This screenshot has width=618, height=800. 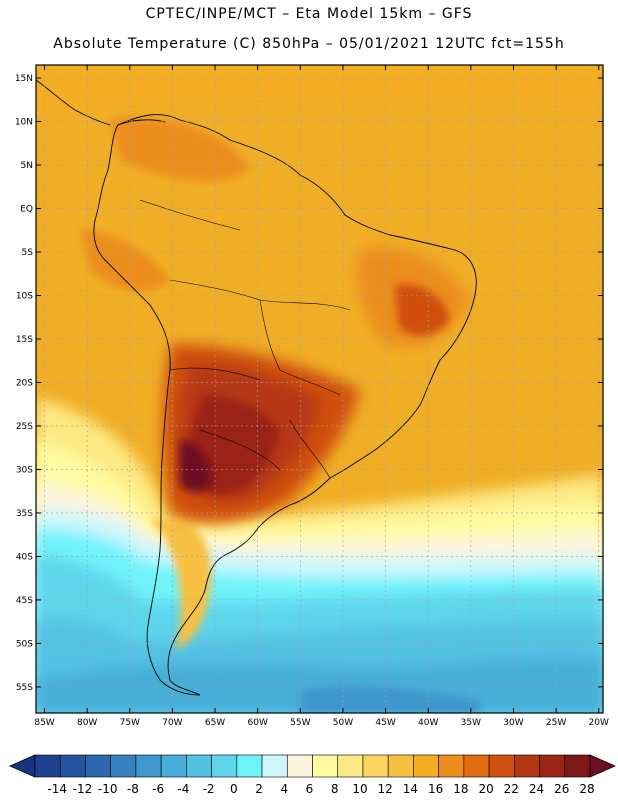 I want to click on lat-tick-label: 55S, so click(x=24, y=688).